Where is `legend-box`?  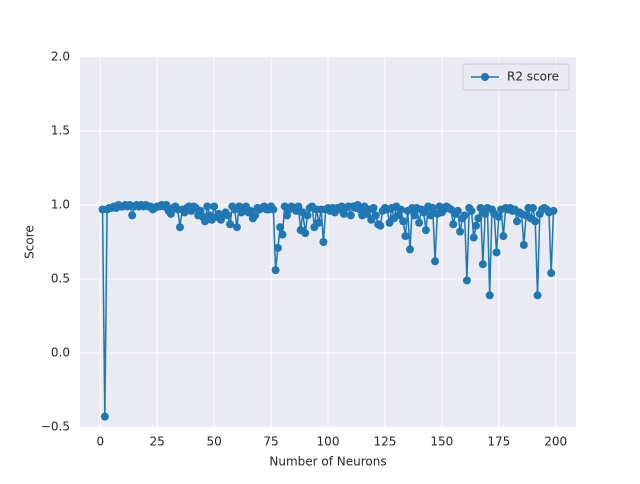 legend-box is located at coordinates (516, 77).